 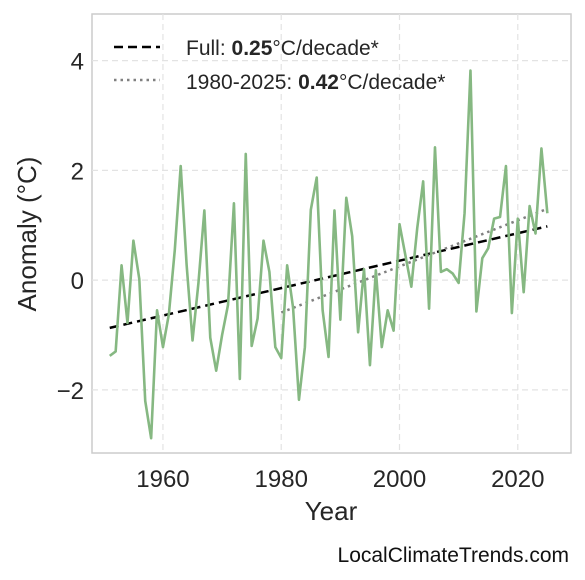 I want to click on legend-full-value: 0.25, so click(x=252, y=48).